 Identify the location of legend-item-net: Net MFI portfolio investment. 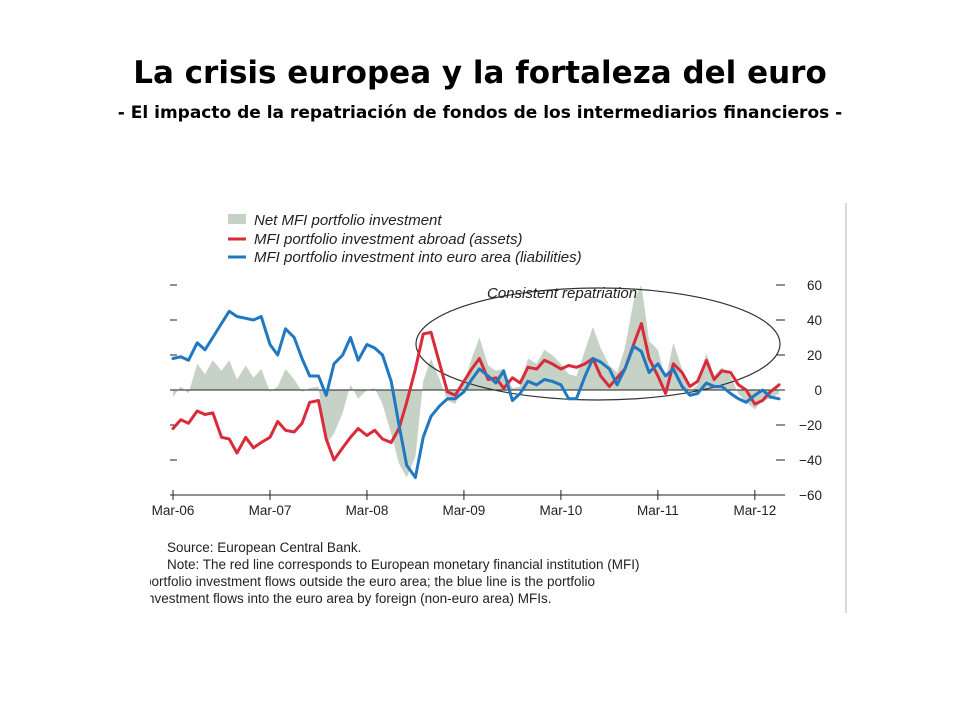
(335, 220).